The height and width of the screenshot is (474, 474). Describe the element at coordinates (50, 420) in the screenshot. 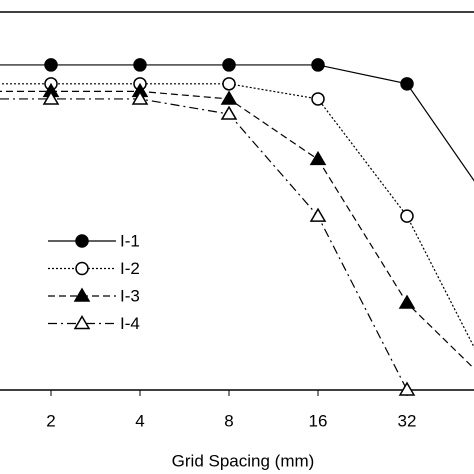

I see `x-tick-label: 2` at that location.